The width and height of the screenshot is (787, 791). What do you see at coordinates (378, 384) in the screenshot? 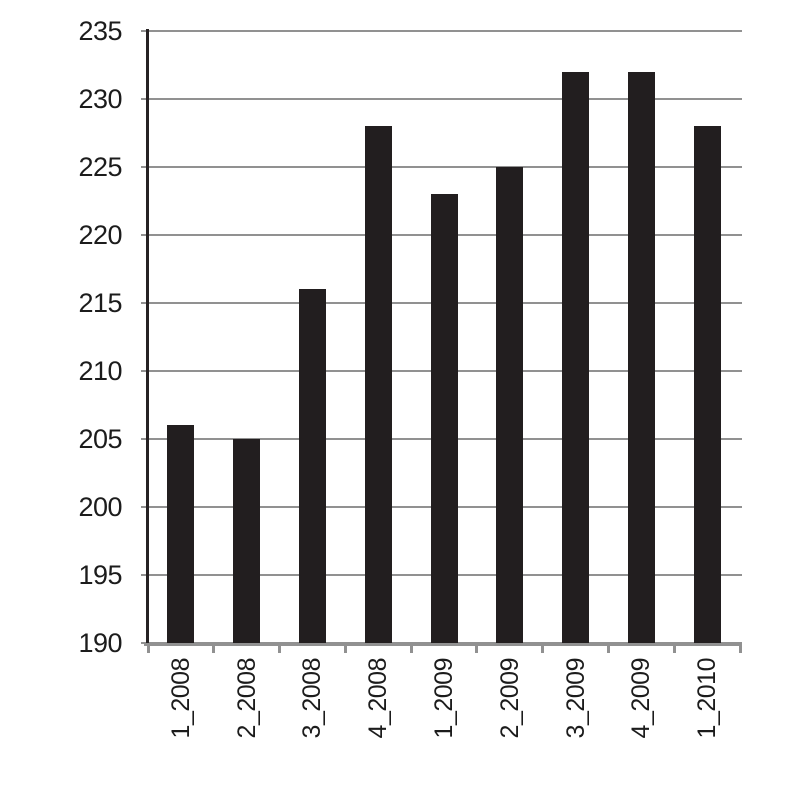
I see `bar-4_2008` at bounding box center [378, 384].